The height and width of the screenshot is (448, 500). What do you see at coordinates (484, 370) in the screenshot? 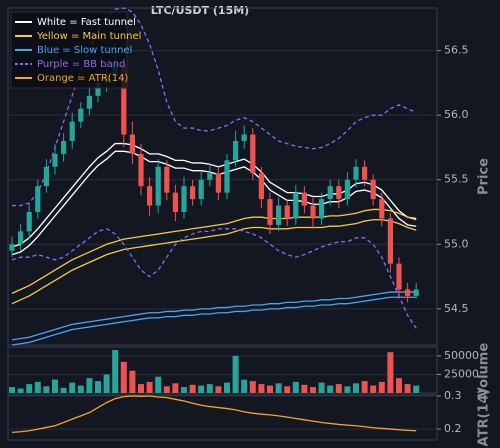
I see `y-axis-label: Volume` at bounding box center [484, 370].